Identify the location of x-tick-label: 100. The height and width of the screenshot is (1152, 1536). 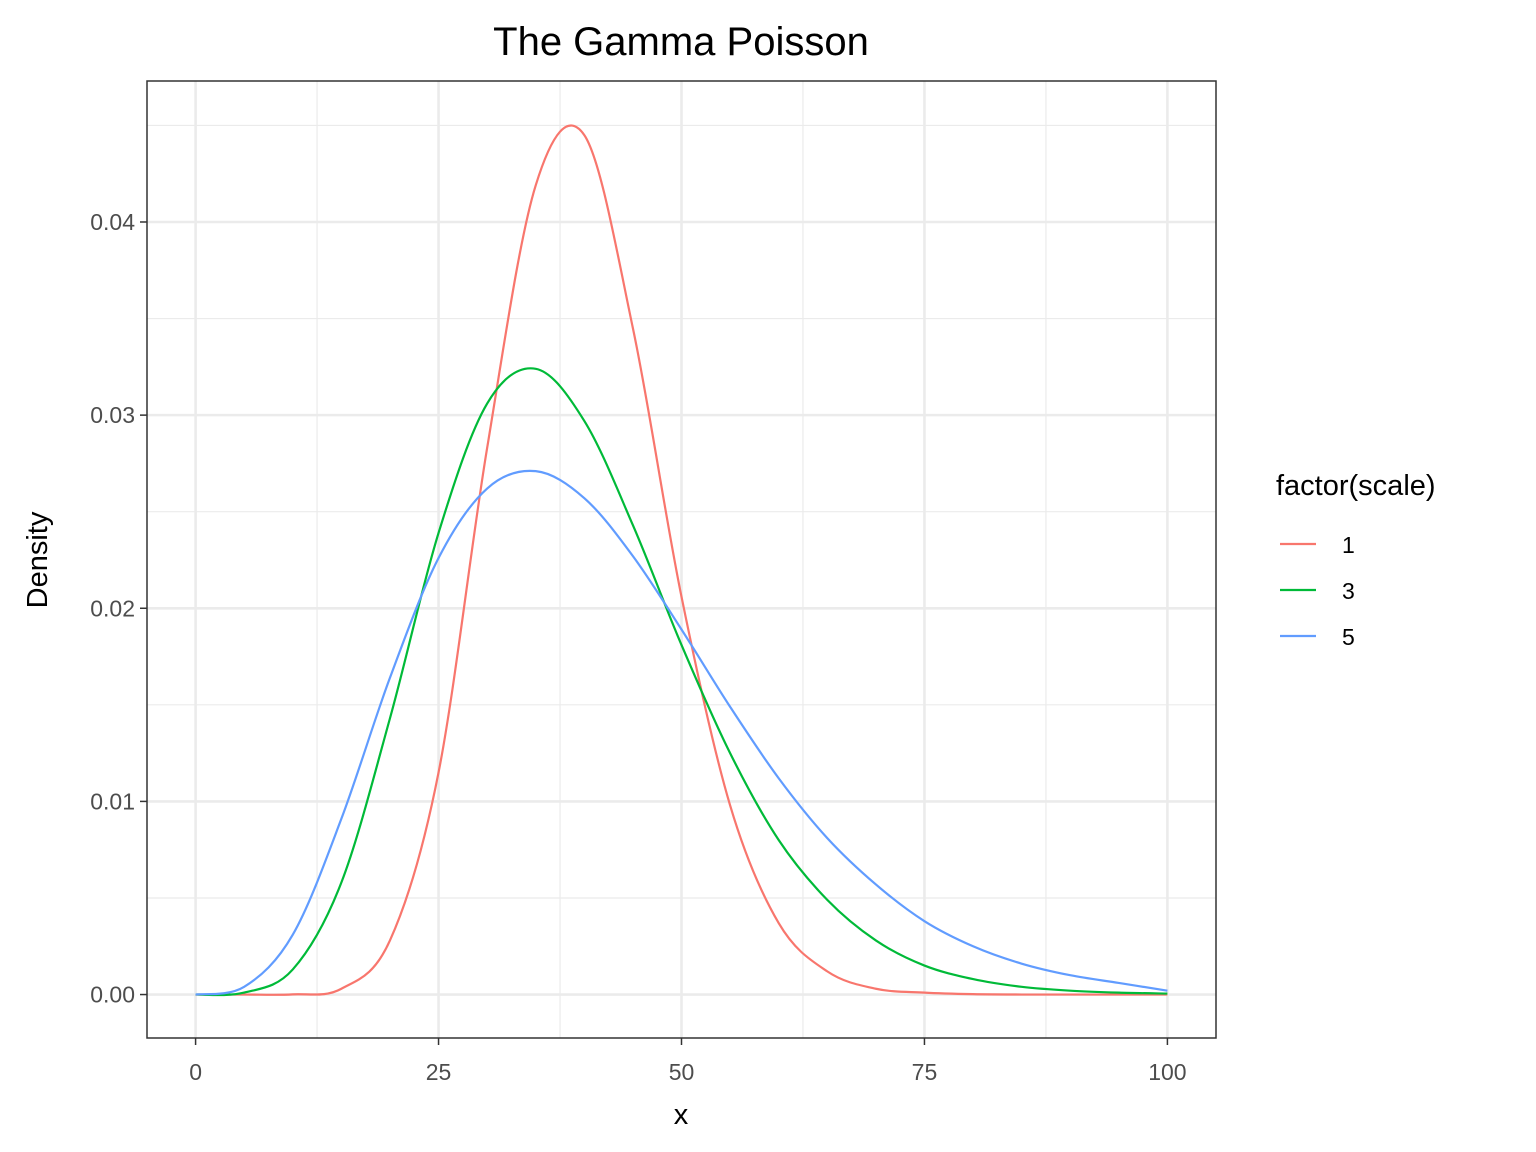
(1167, 1072).